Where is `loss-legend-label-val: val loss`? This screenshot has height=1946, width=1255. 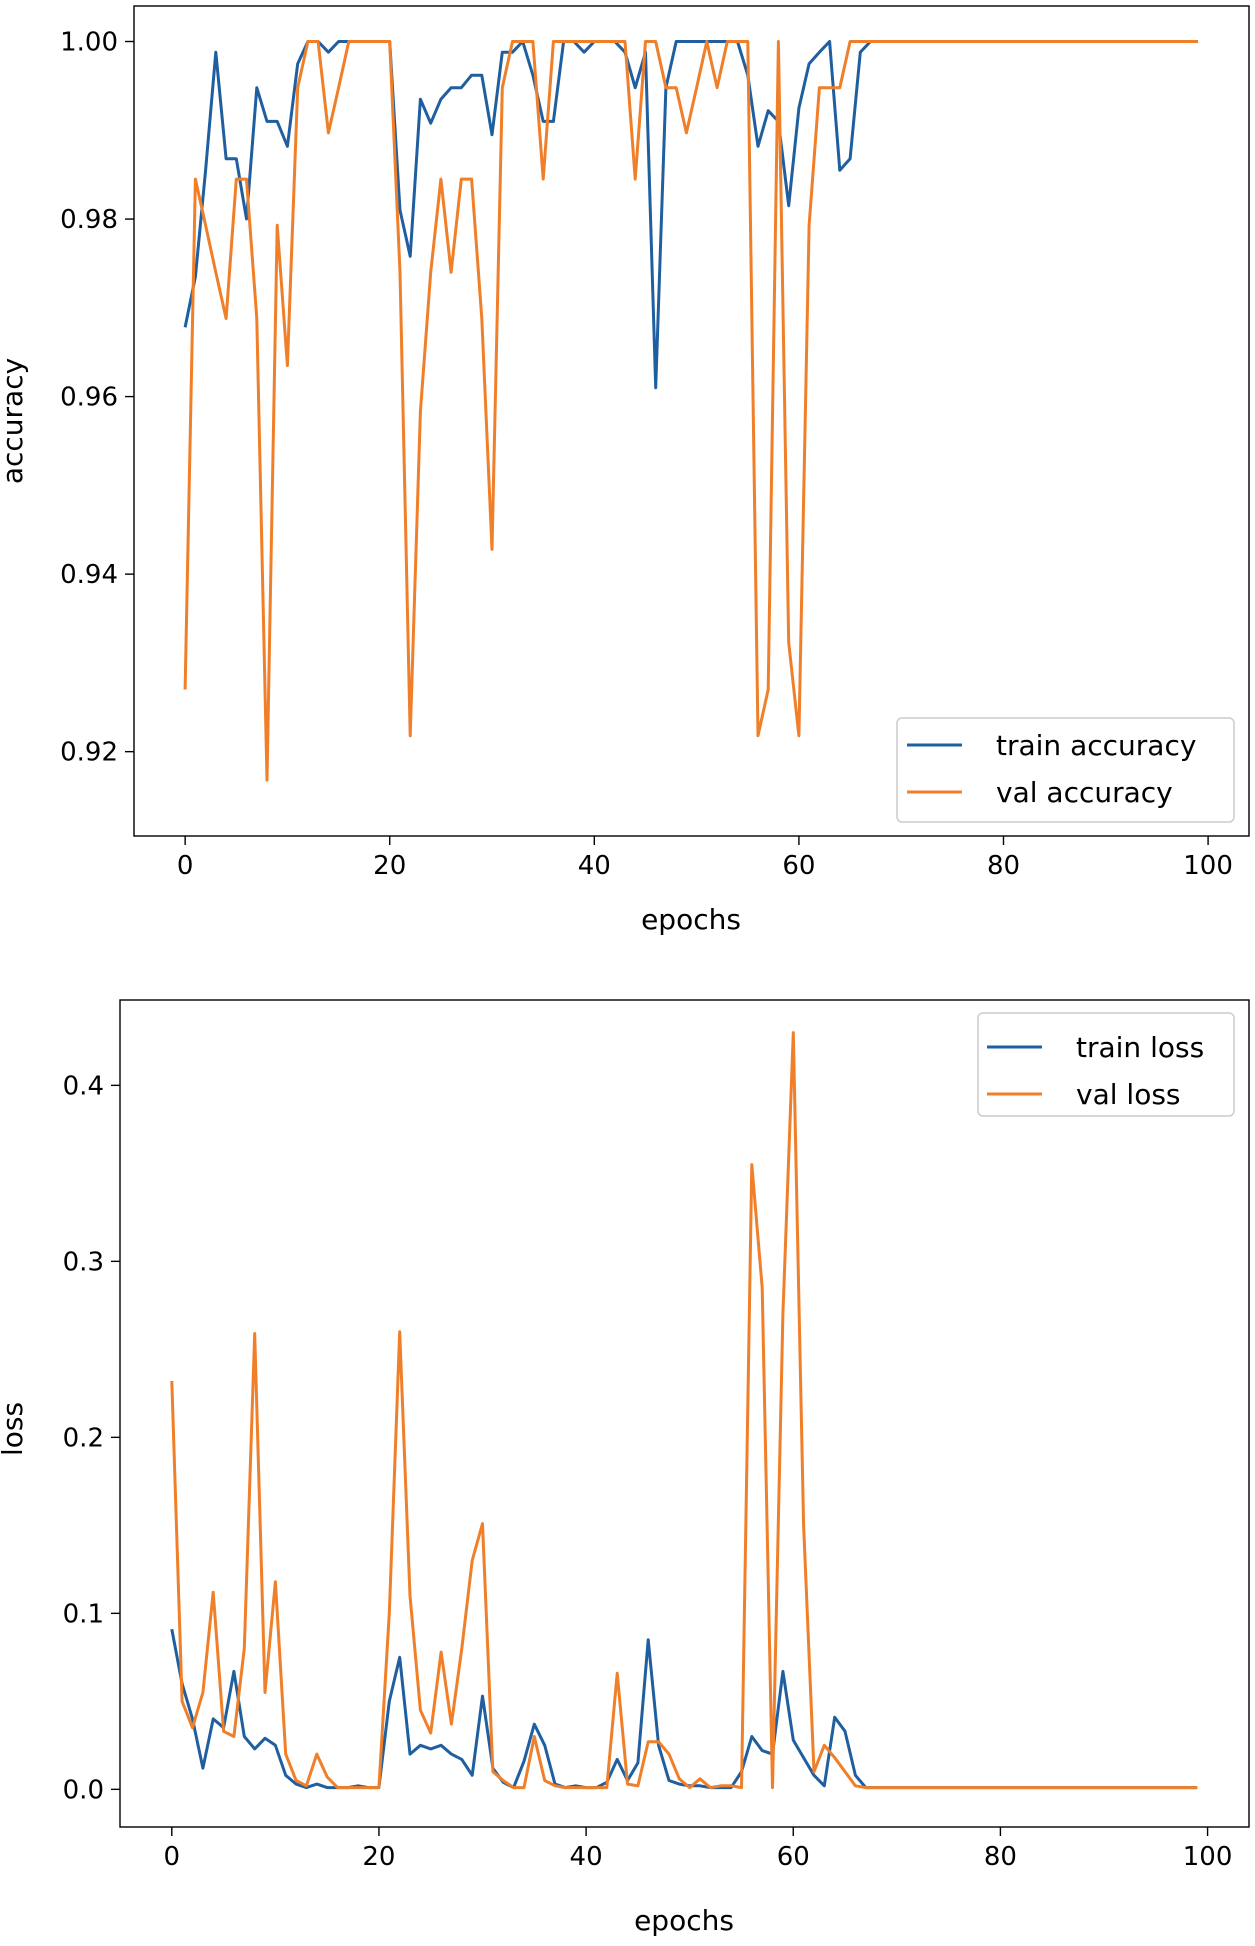 loss-legend-label-val: val loss is located at coordinates (1128, 1094).